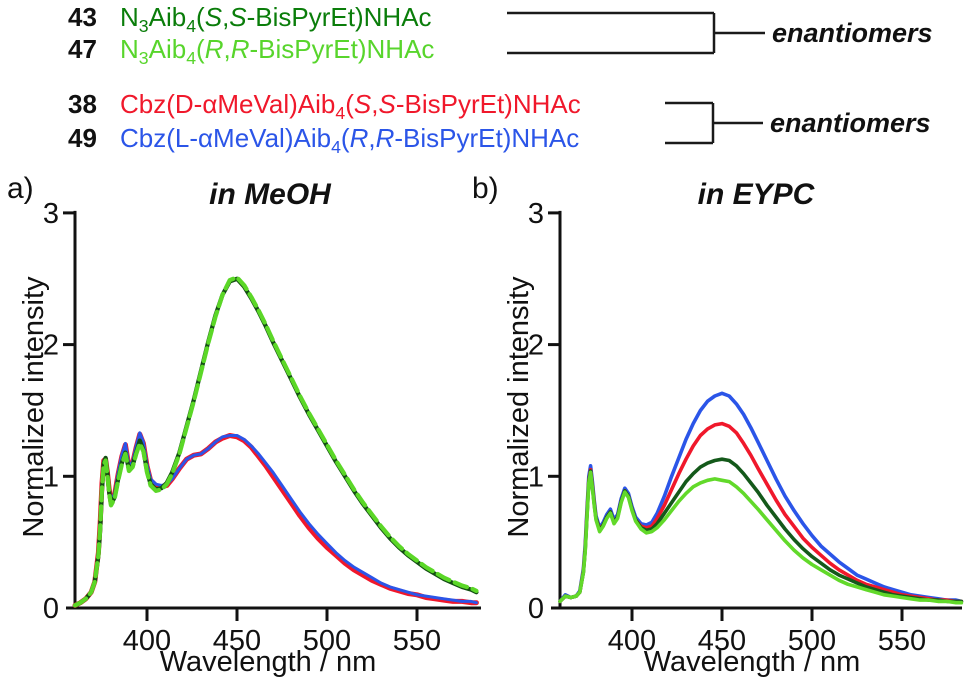 Image resolution: width=964 pixels, height=686 pixels. I want to click on legend-row-38: 38 Cbz(D-αMeVal)Aib4(S,S-BisPyrEt)NHAc, so click(324, 109).